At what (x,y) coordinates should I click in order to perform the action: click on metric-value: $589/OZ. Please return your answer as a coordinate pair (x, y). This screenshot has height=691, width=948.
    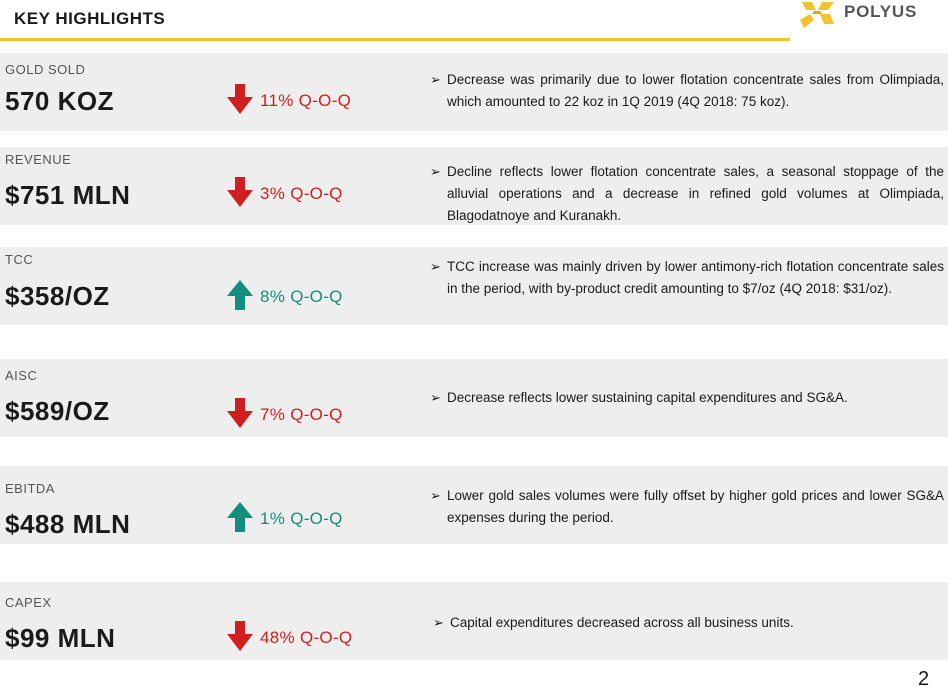
    Looking at the image, I should click on (57, 411).